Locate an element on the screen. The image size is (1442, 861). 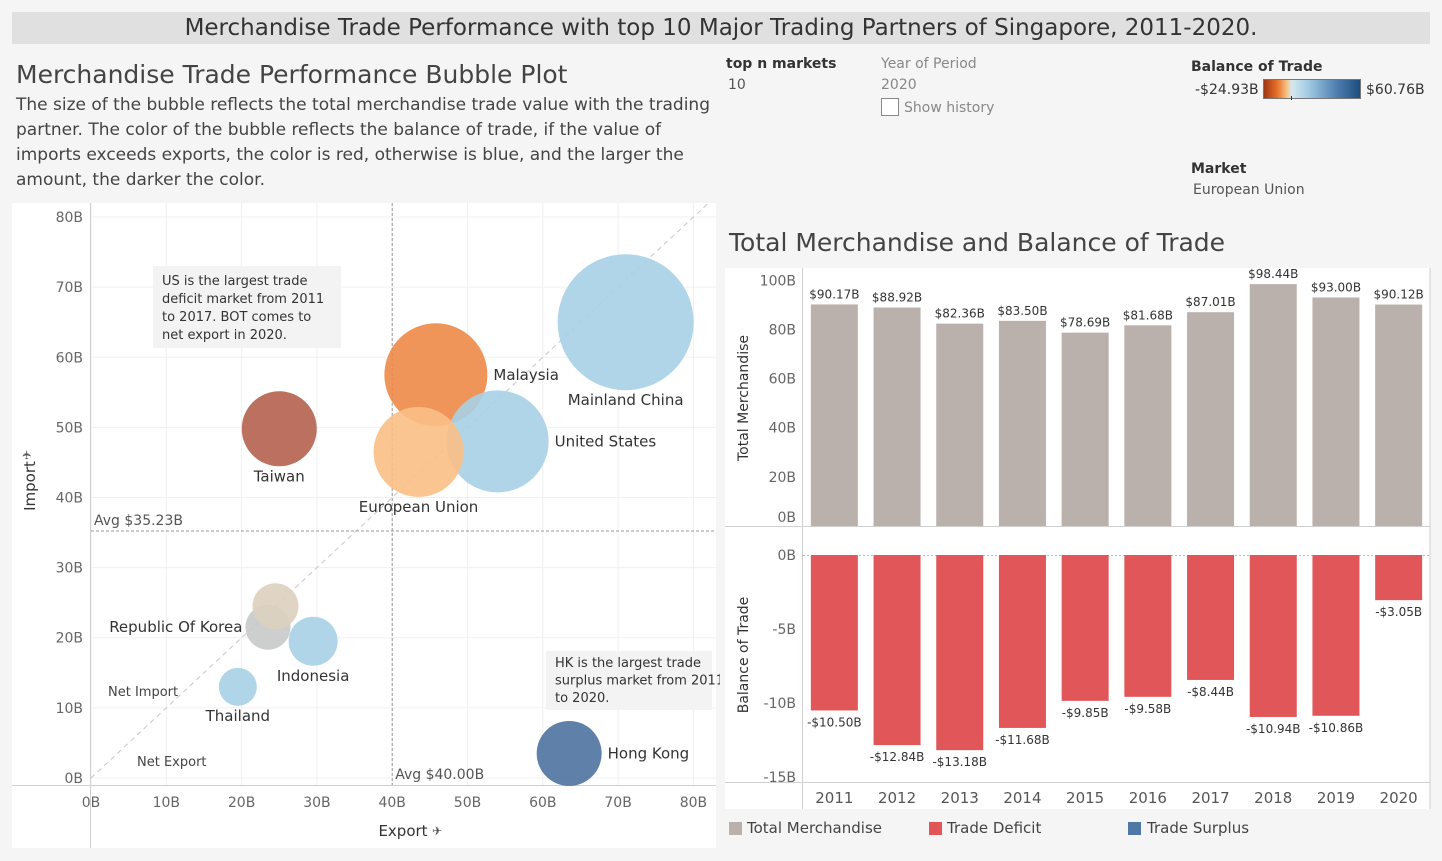
bubble-united-states is located at coordinates (497, 441).